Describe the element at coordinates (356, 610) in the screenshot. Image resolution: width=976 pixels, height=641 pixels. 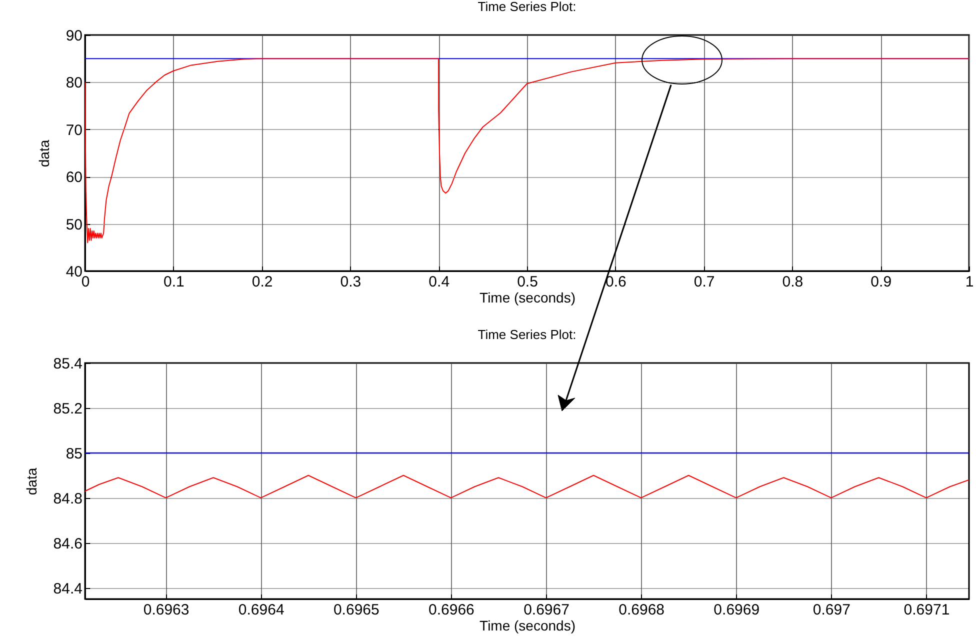
I see `x-tick-label: 0.6965` at that location.